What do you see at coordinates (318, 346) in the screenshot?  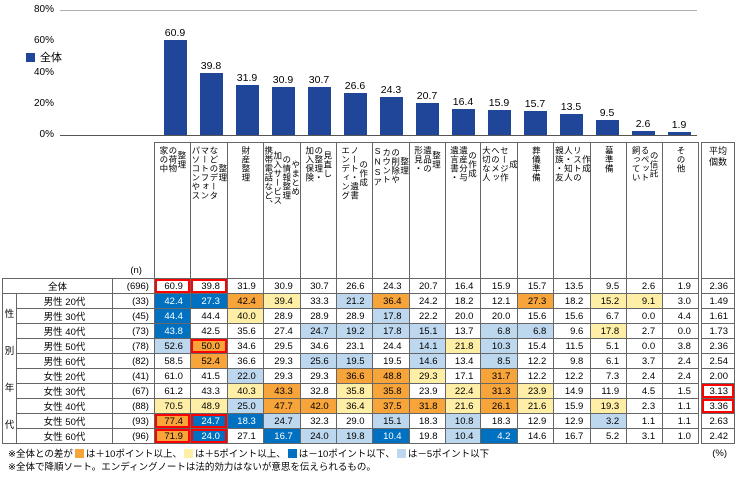 I see `data-cell: 34.6` at bounding box center [318, 346].